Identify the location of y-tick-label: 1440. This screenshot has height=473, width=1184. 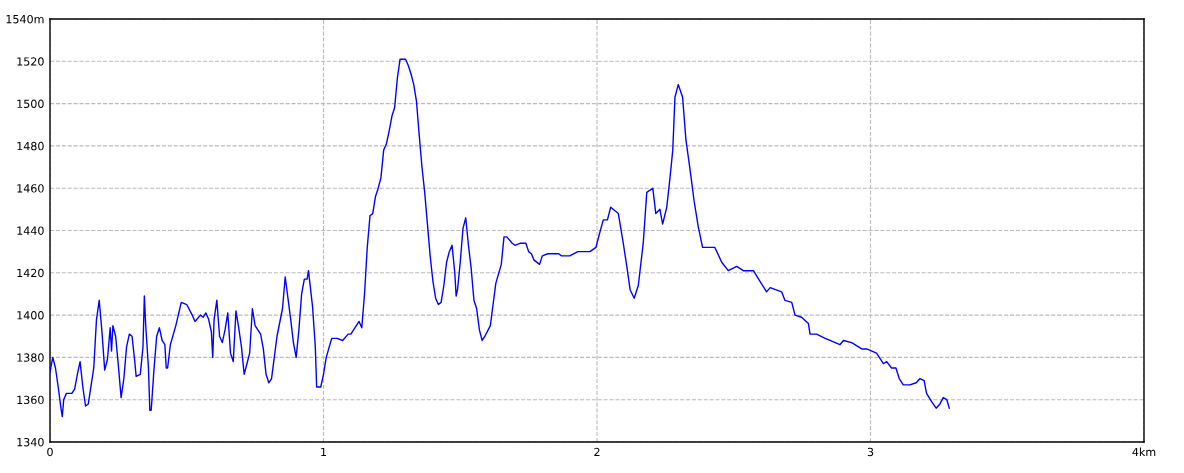
(30, 230).